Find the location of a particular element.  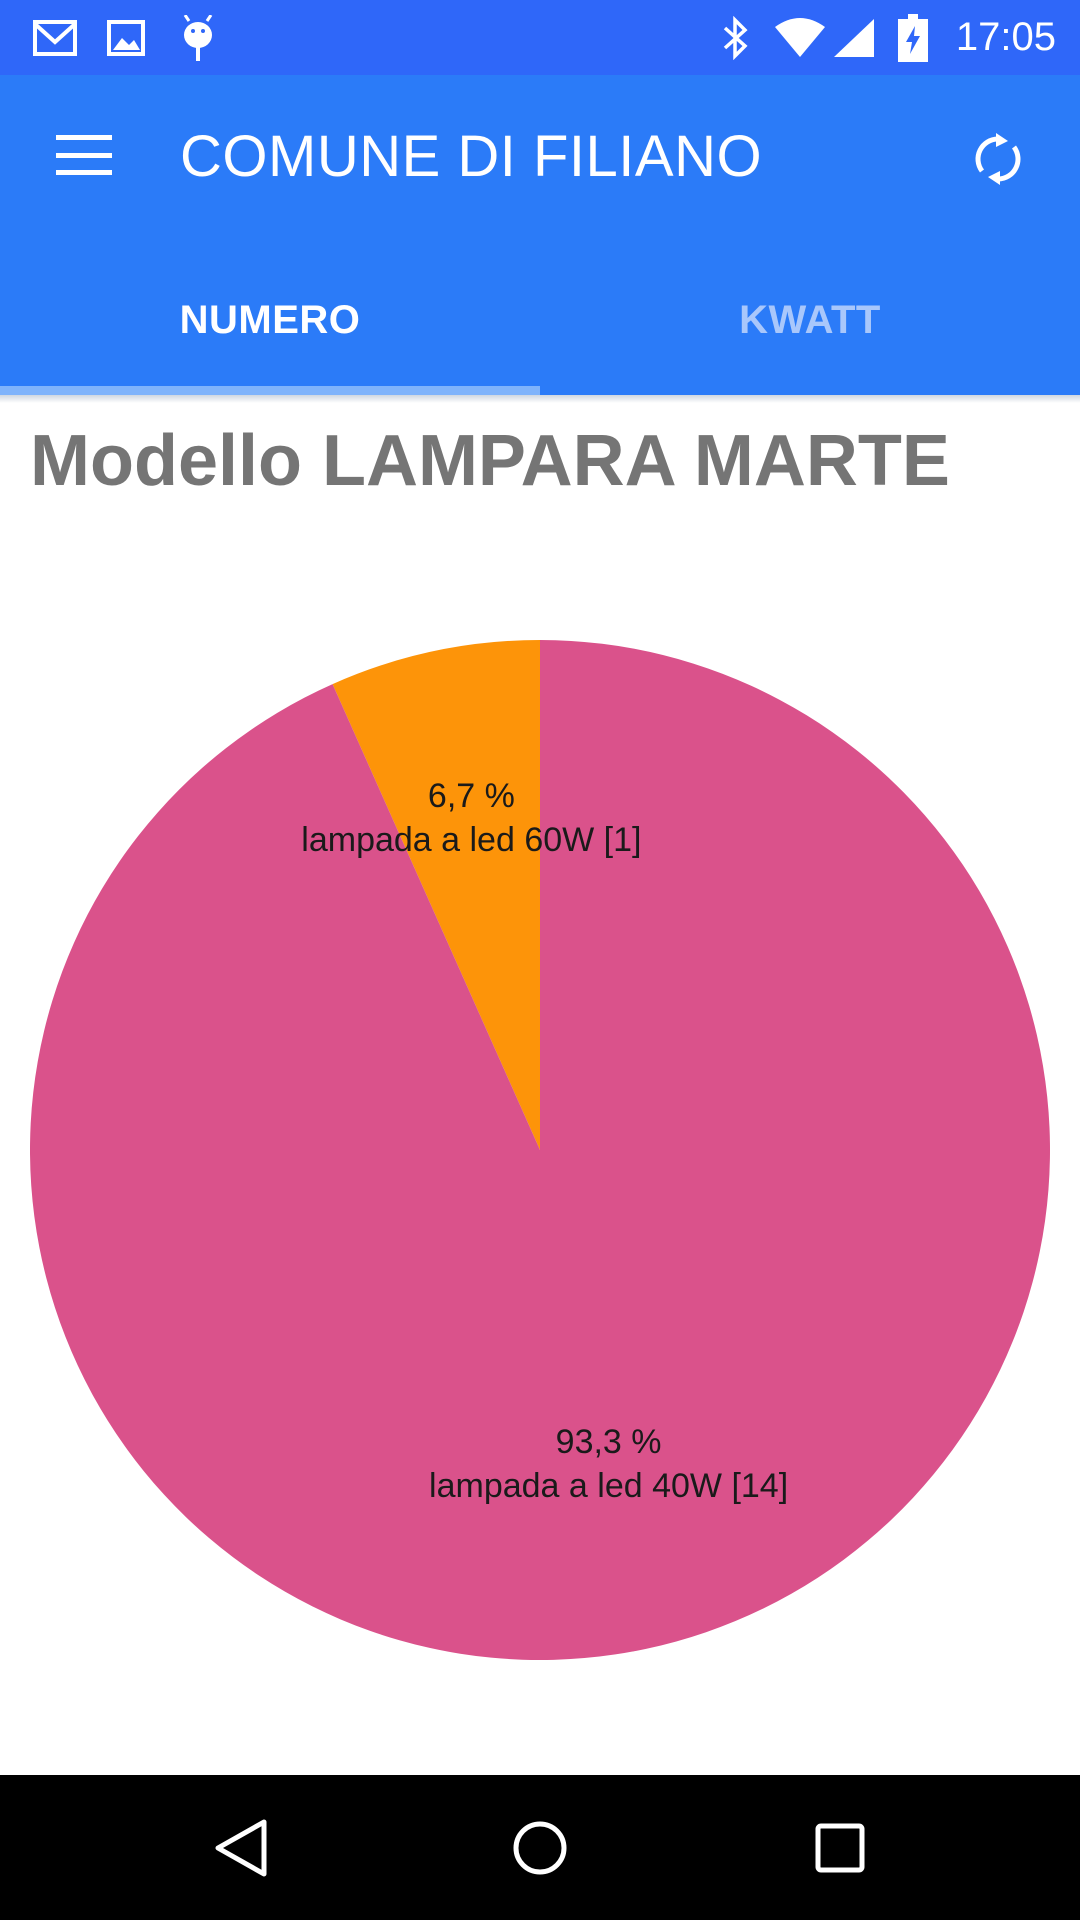

menu-button is located at coordinates (84, 155).